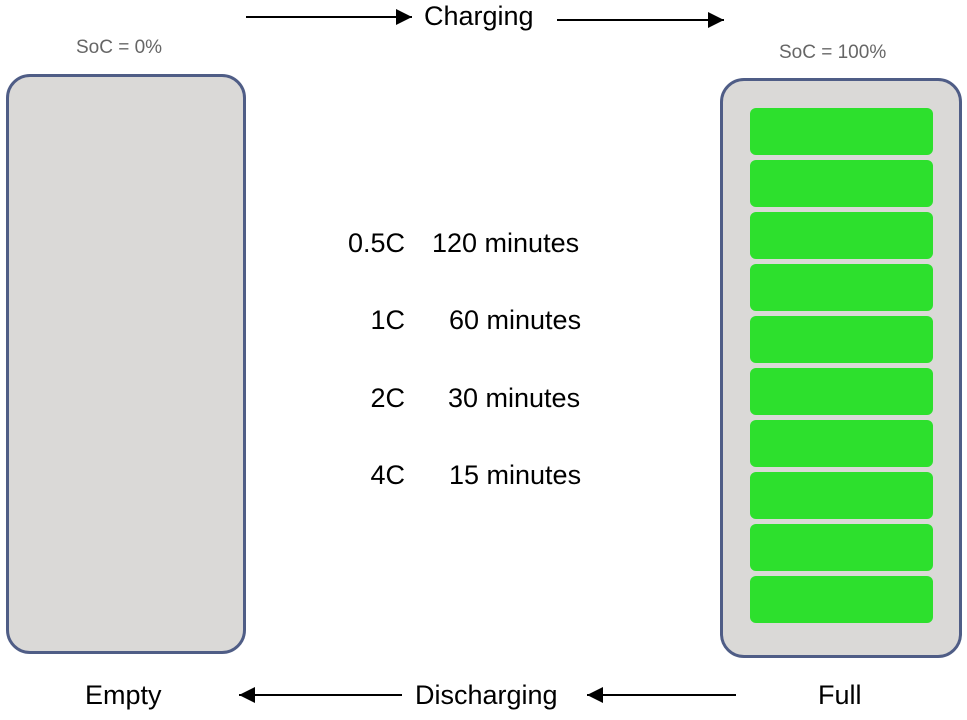 This screenshot has height=720, width=967. I want to click on empty-label: Empty, so click(123, 695).